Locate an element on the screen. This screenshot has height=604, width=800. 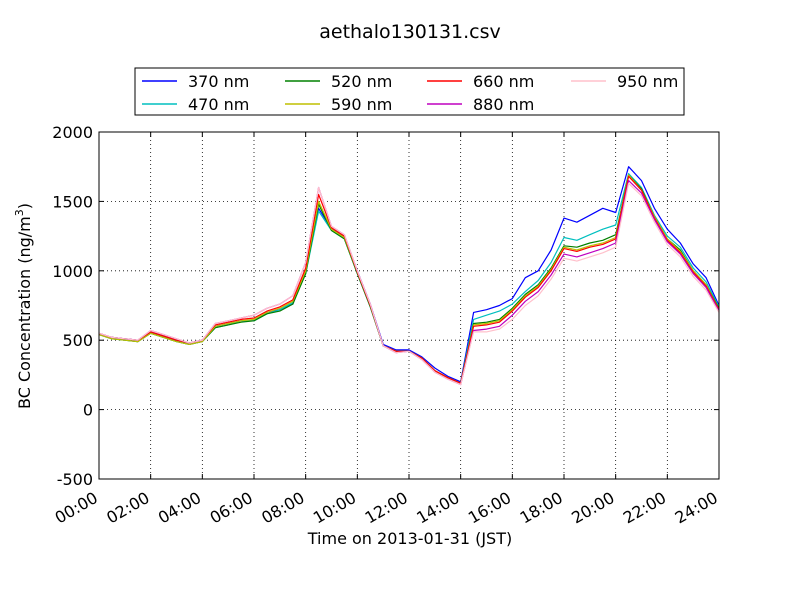
chart-title: aethalo130131.csv is located at coordinates (410, 32).